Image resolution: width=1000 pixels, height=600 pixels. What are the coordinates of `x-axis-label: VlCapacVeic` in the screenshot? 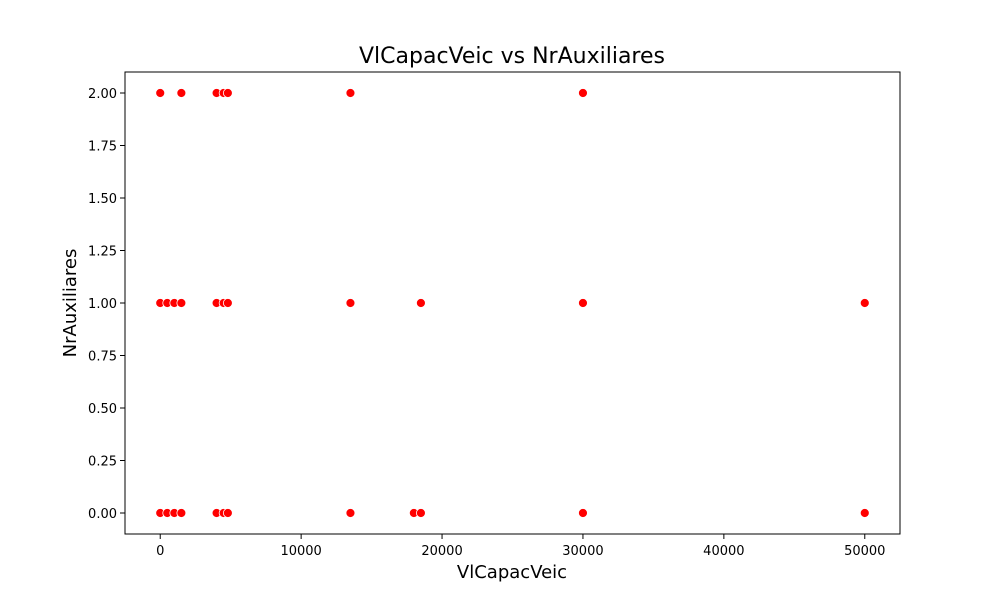 It's located at (512, 572).